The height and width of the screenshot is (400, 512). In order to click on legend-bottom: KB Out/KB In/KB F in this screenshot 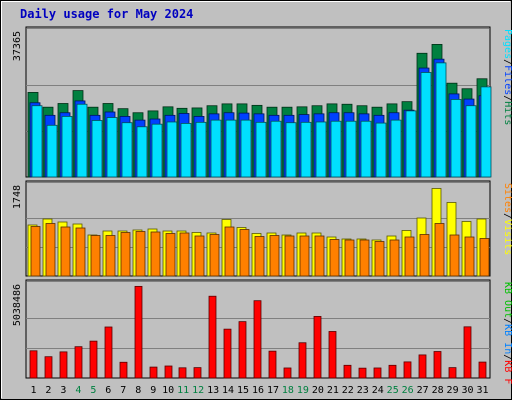, I will do `click(507, 333)`.